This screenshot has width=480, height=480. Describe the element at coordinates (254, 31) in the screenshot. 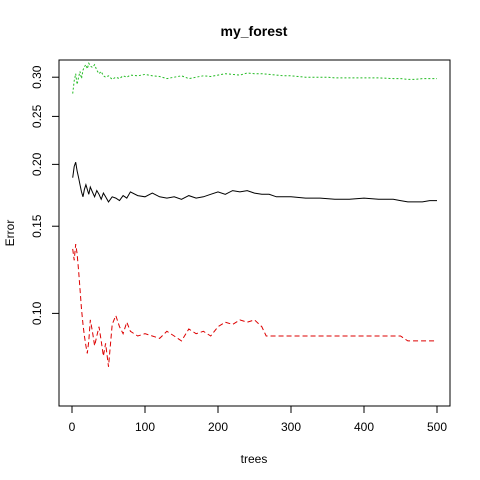

I see `chart-title: my_forest` at that location.